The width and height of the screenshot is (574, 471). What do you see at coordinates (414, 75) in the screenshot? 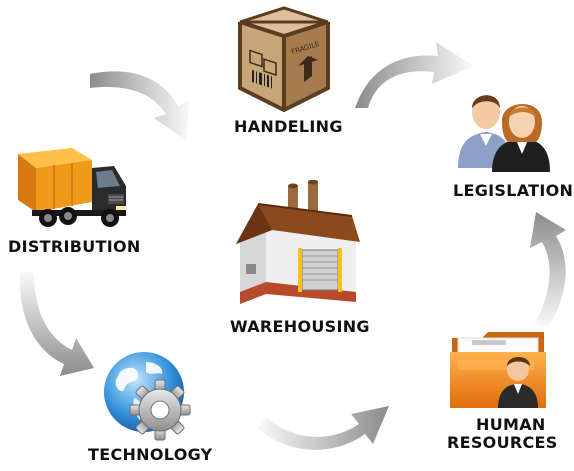
I see `arrow-legislation-to-handeling` at bounding box center [414, 75].